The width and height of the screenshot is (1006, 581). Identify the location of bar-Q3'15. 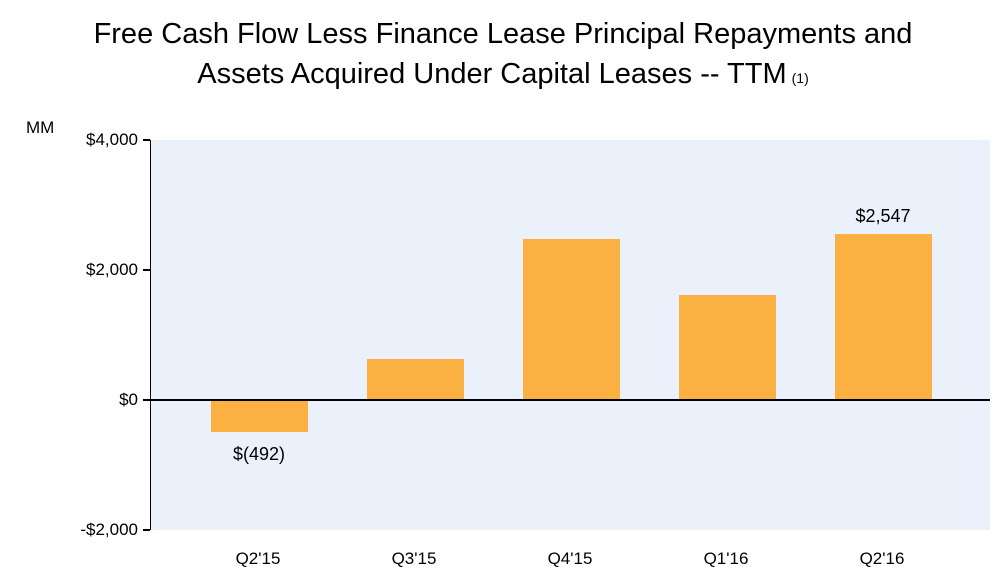
(415, 379).